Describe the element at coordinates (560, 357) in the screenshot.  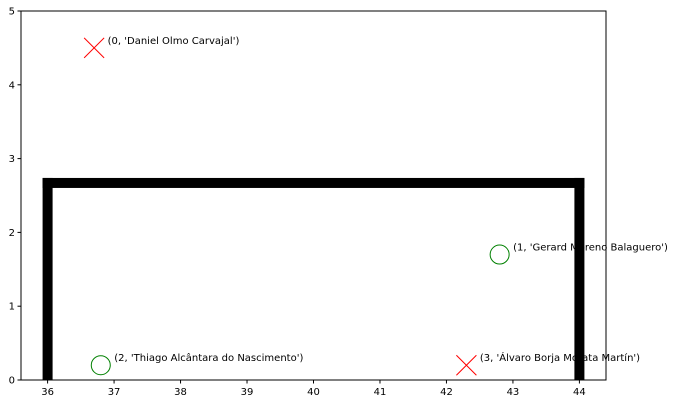
I see `point-label: (3, 'Álvaro Borja Morata Martín')` at that location.